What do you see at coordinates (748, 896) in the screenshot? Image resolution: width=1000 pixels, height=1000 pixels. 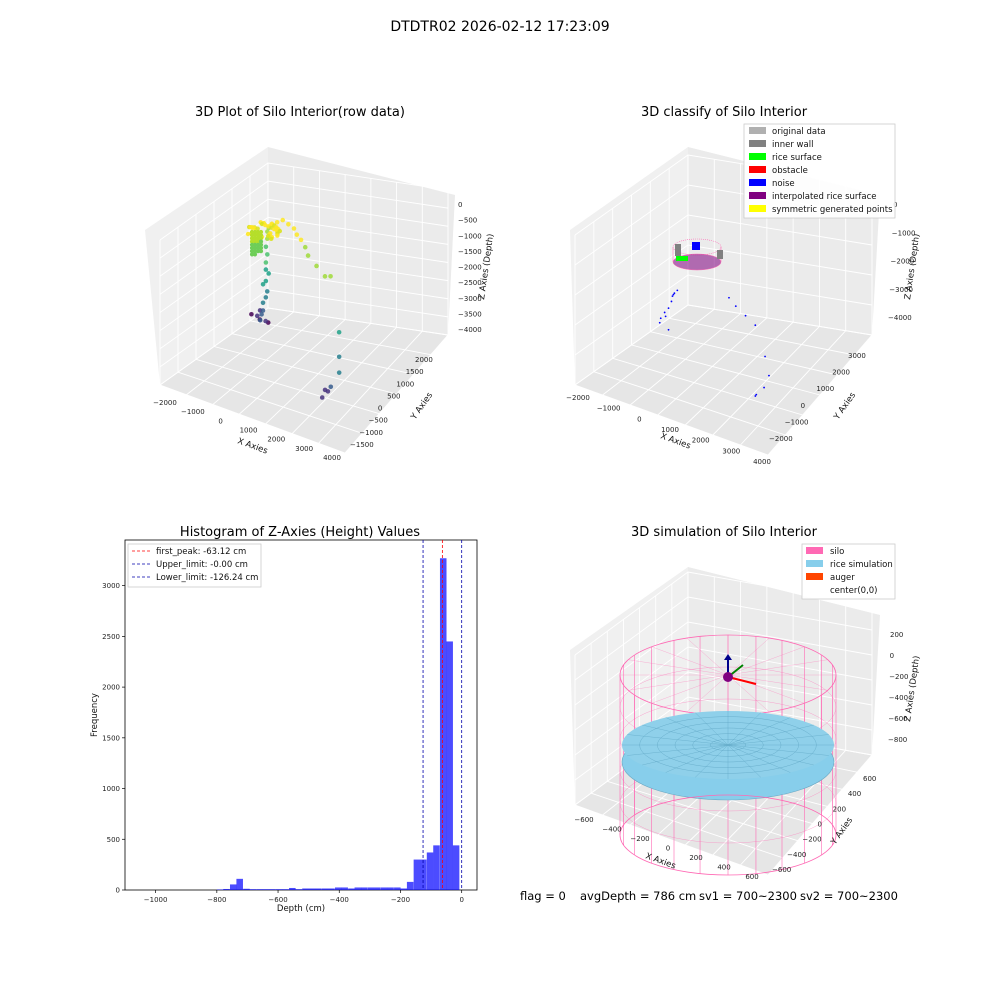 I see `status-sv1: sv1 = 700~2300` at bounding box center [748, 896].